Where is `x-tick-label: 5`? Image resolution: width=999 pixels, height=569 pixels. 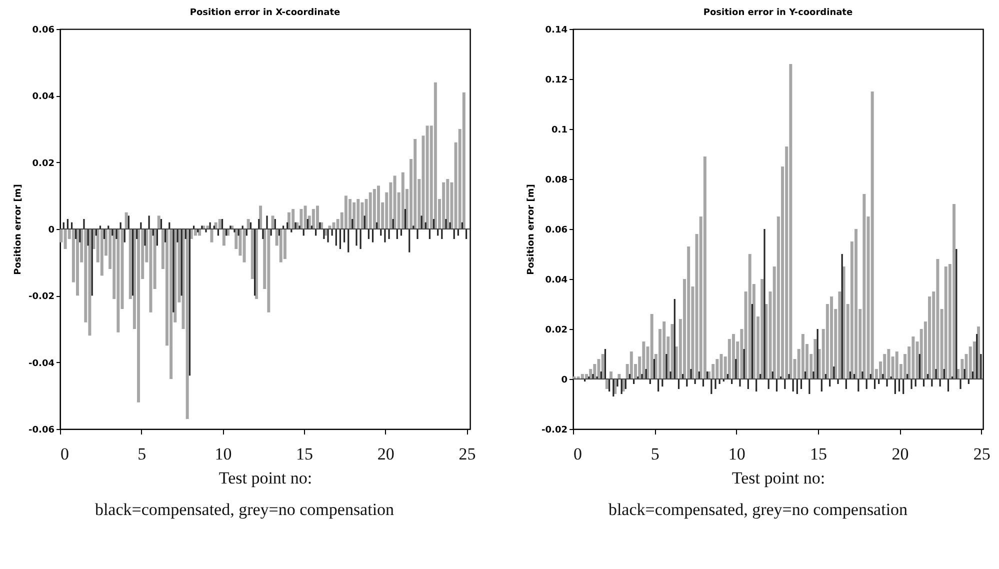
x-tick-label: 5 is located at coordinates (142, 454).